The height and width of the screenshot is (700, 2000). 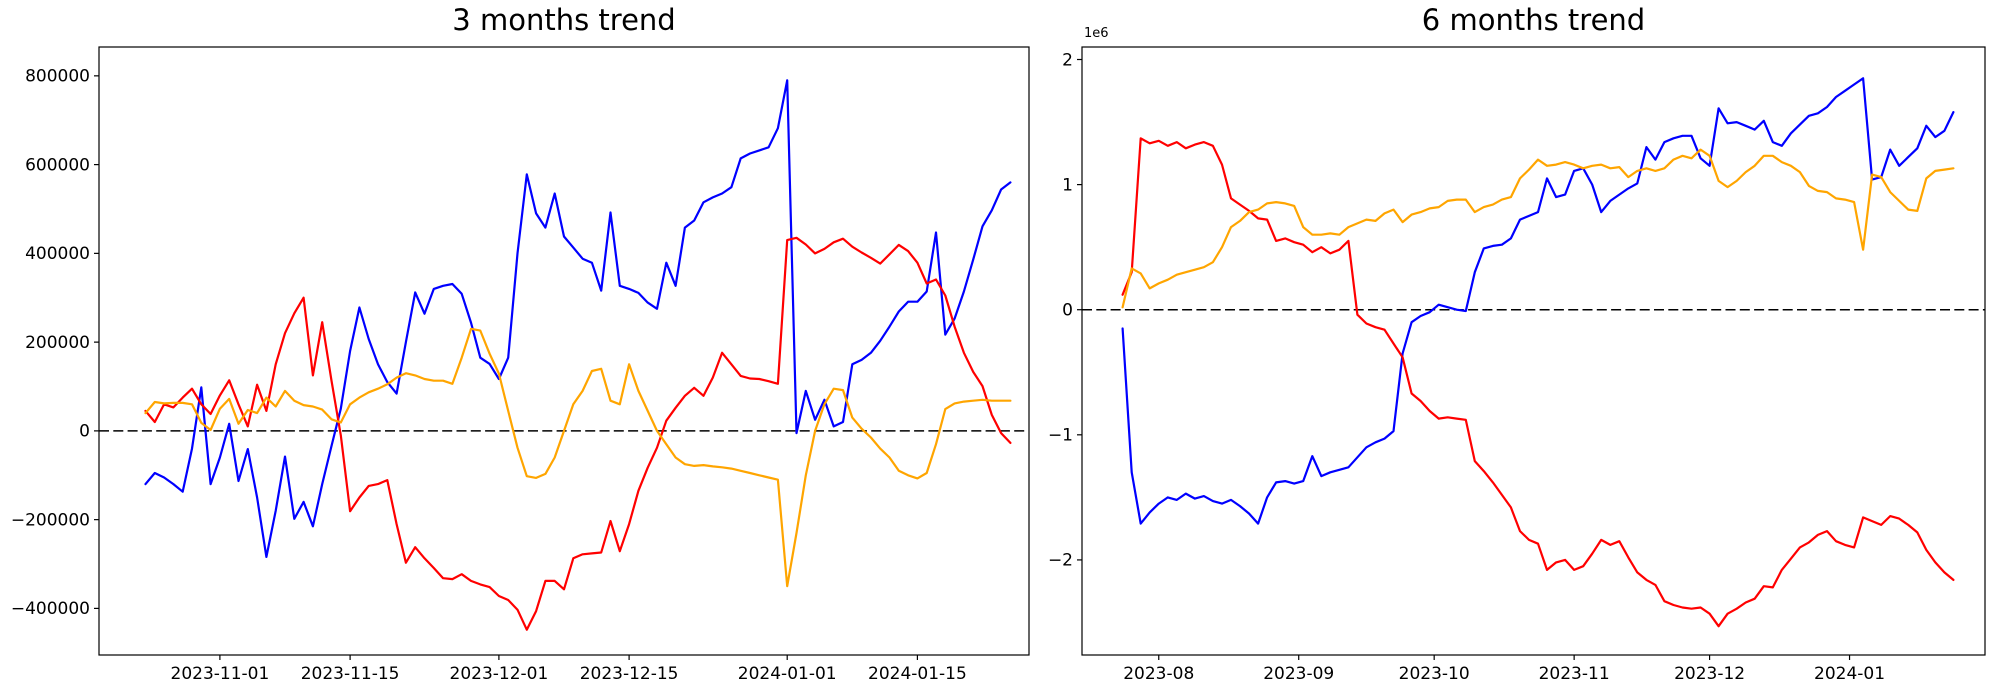 I want to click on x-tick-label: 2023-12-01, so click(x=499, y=674).